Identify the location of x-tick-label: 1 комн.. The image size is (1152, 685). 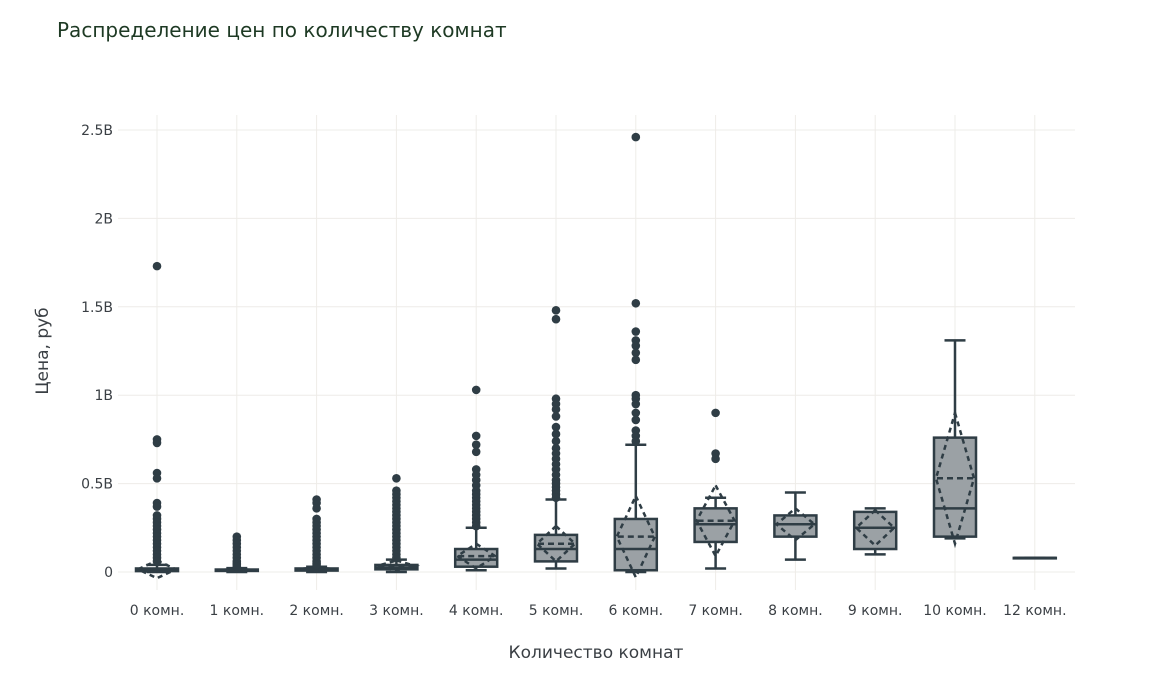
(237, 611).